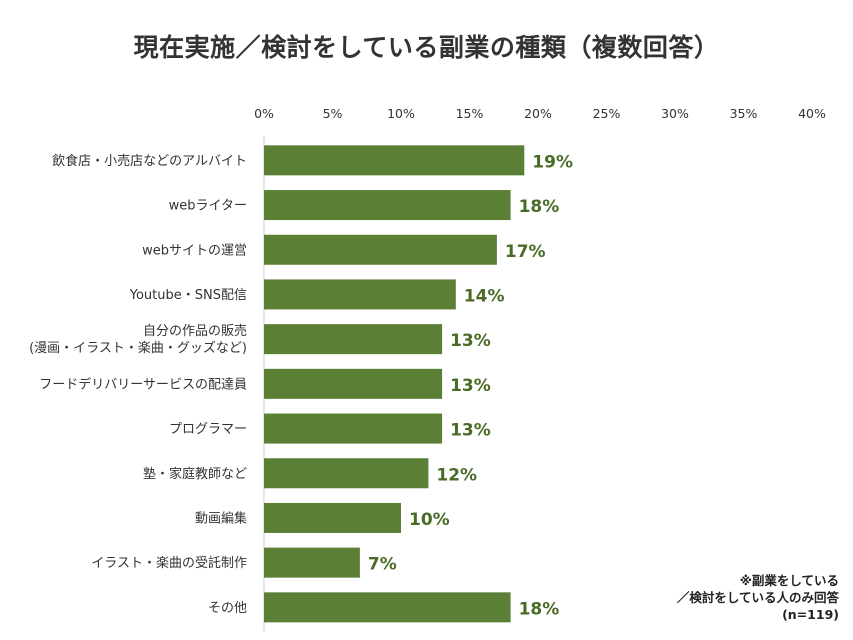  Describe the element at coordinates (429, 520) in the screenshot. I see `value-label: 10%` at that location.